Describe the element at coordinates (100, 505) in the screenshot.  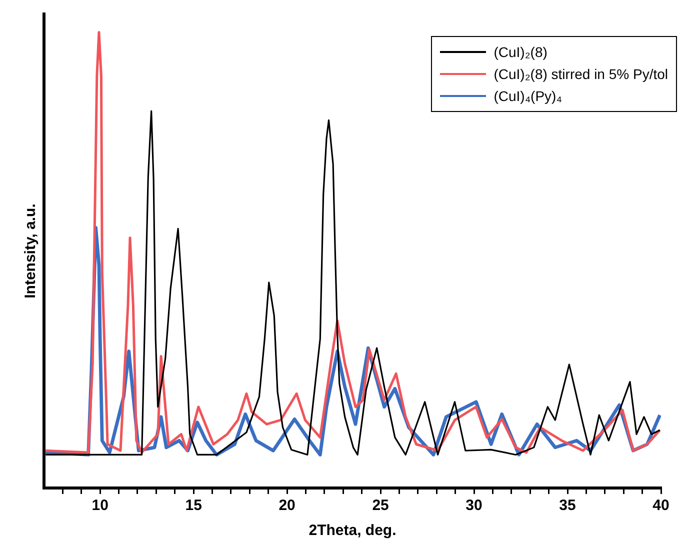
I see `x-tick-label: 10` at that location.